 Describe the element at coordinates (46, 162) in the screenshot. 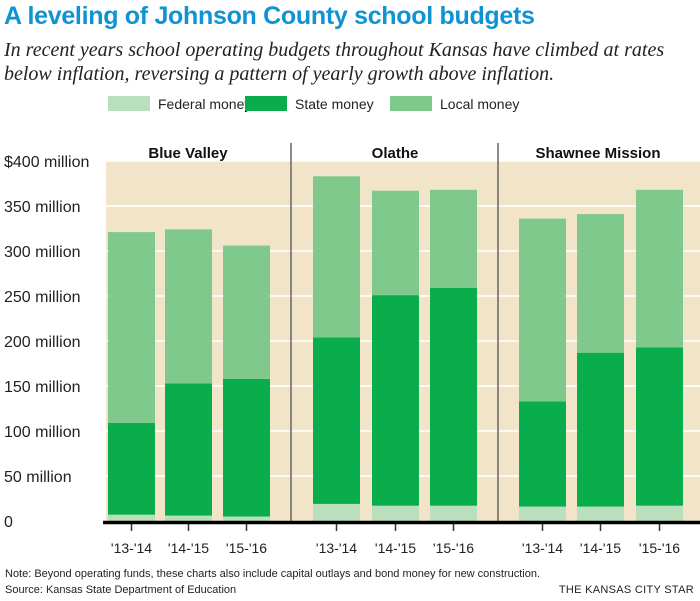

I see `y-tick-label: $400 million` at that location.